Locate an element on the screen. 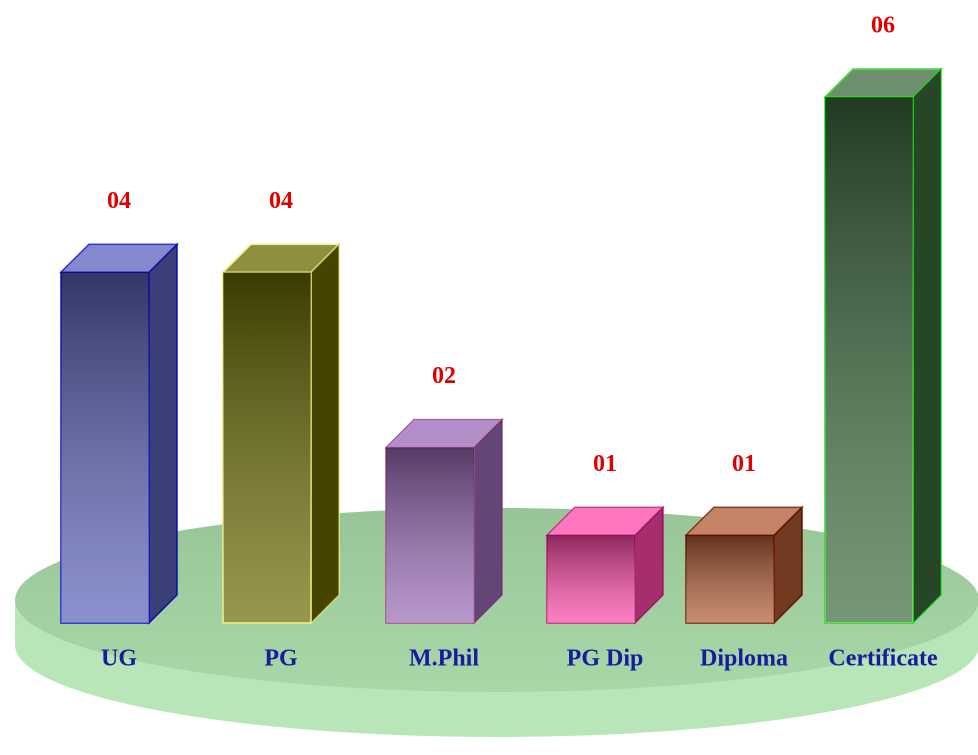 The width and height of the screenshot is (978, 755). category-label: PG Dip is located at coordinates (605, 659).